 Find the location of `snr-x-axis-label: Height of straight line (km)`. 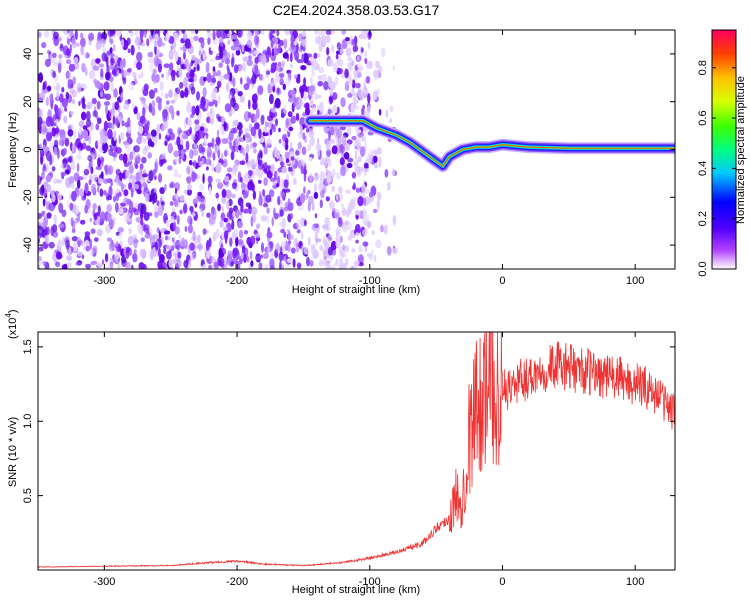

snr-x-axis-label: Height of straight line (km) is located at coordinates (356, 590).